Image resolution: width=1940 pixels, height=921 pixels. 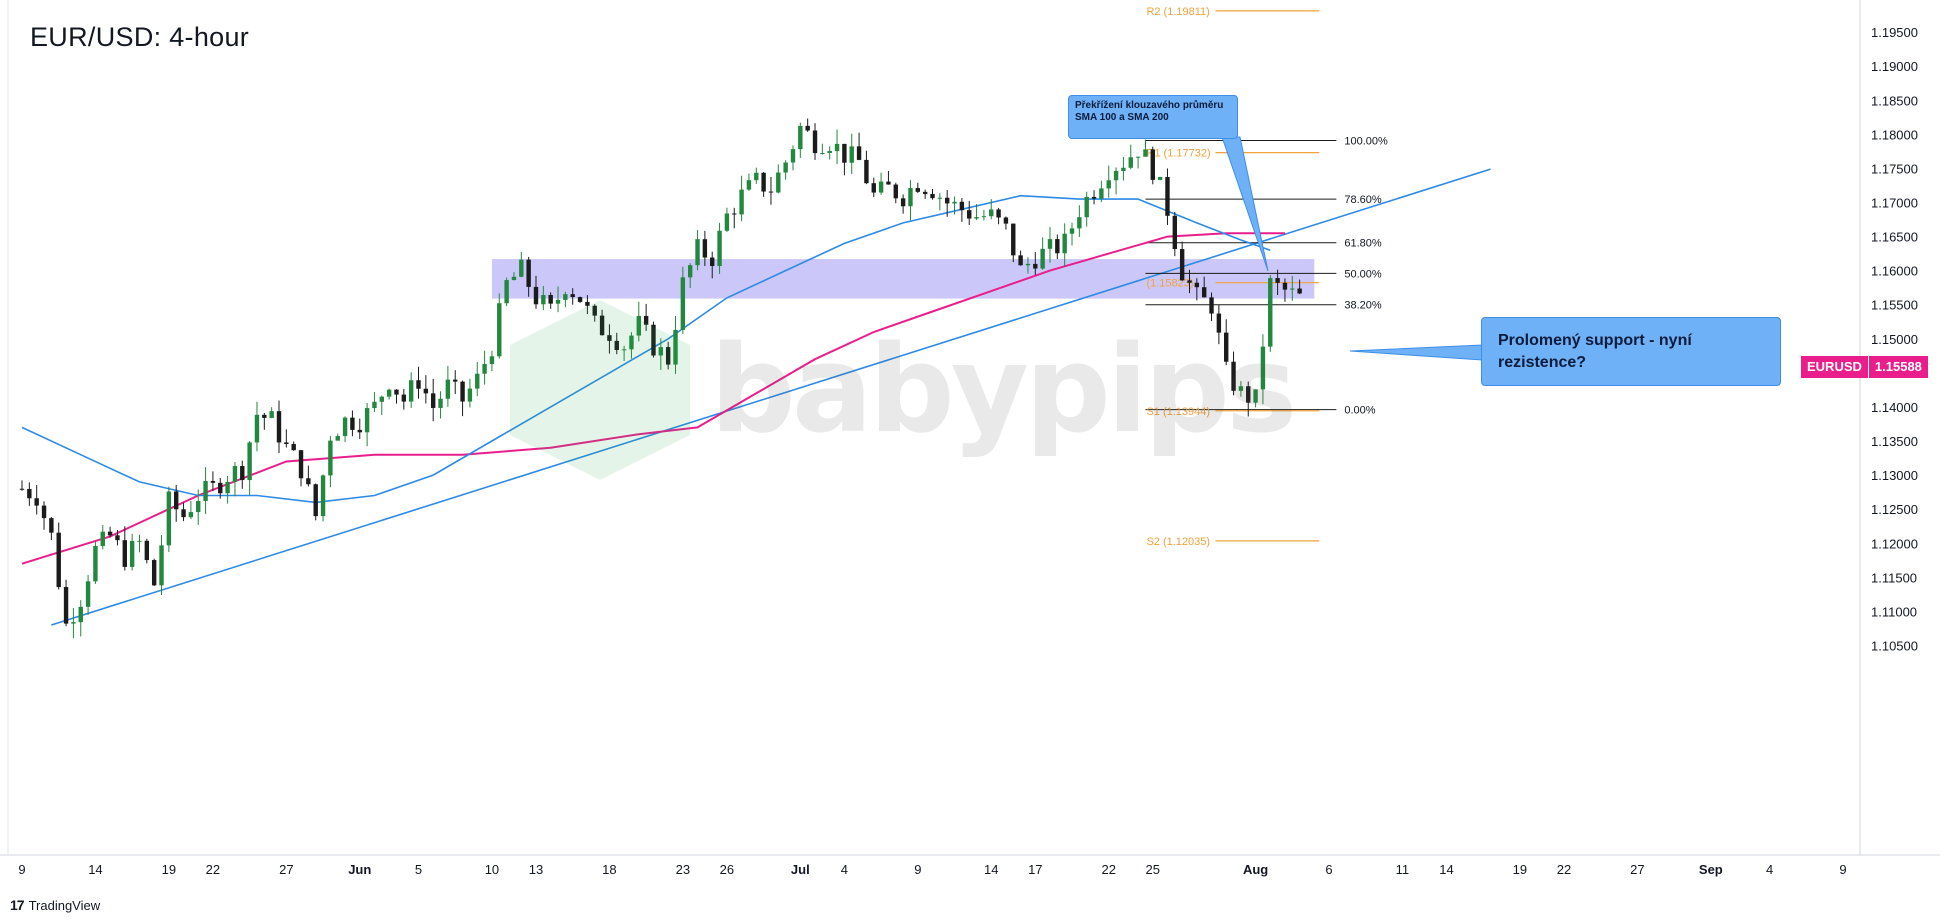 What do you see at coordinates (1894, 577) in the screenshot?
I see `y-tick-16: 1.11500` at bounding box center [1894, 577].